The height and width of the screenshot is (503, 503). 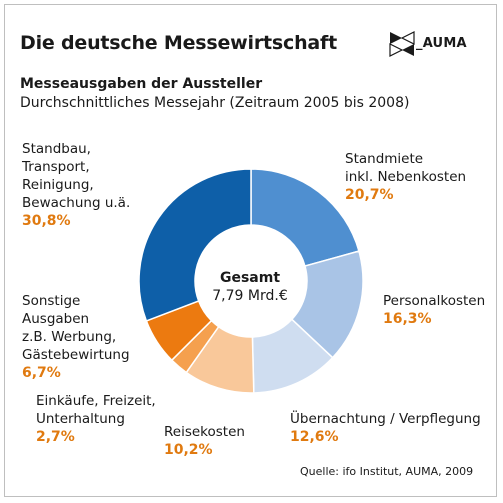 What do you see at coordinates (41, 373) in the screenshot?
I see `slice-label-value: 6,7%` at bounding box center [41, 373].